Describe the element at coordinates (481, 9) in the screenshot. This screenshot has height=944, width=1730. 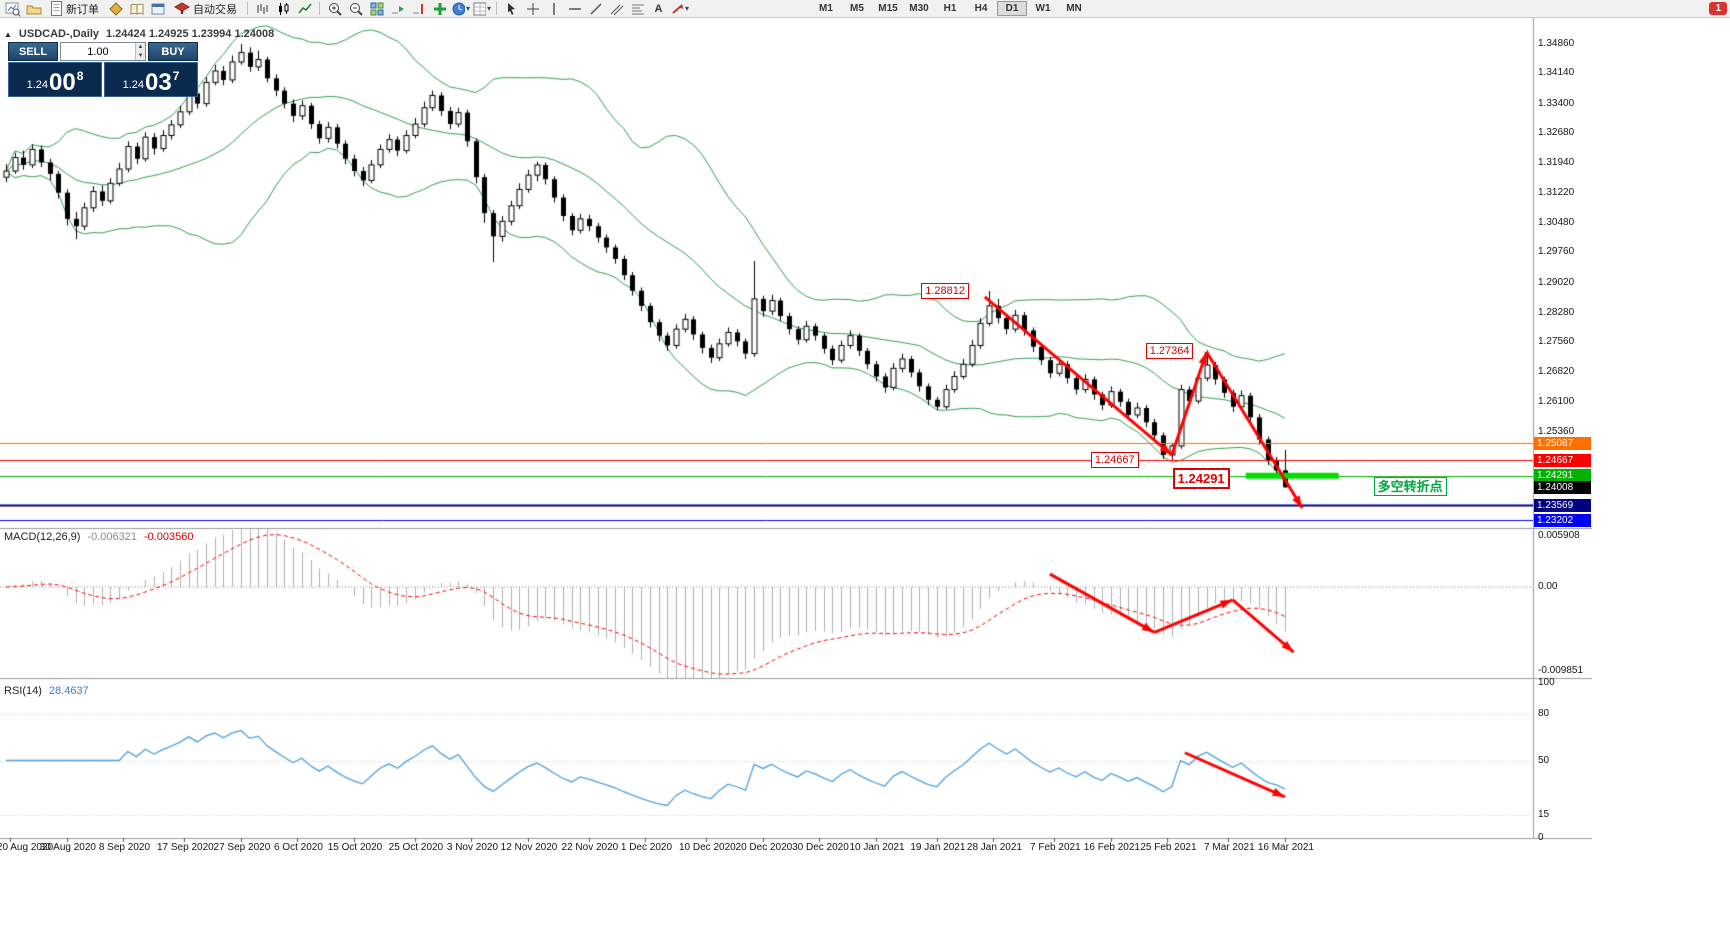
I see `templates-icon: ▾` at that location.